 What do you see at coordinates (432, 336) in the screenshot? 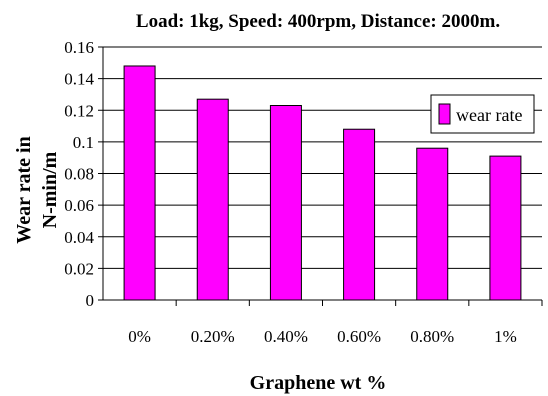
I see `x-tick-label: 0.80%` at bounding box center [432, 336].